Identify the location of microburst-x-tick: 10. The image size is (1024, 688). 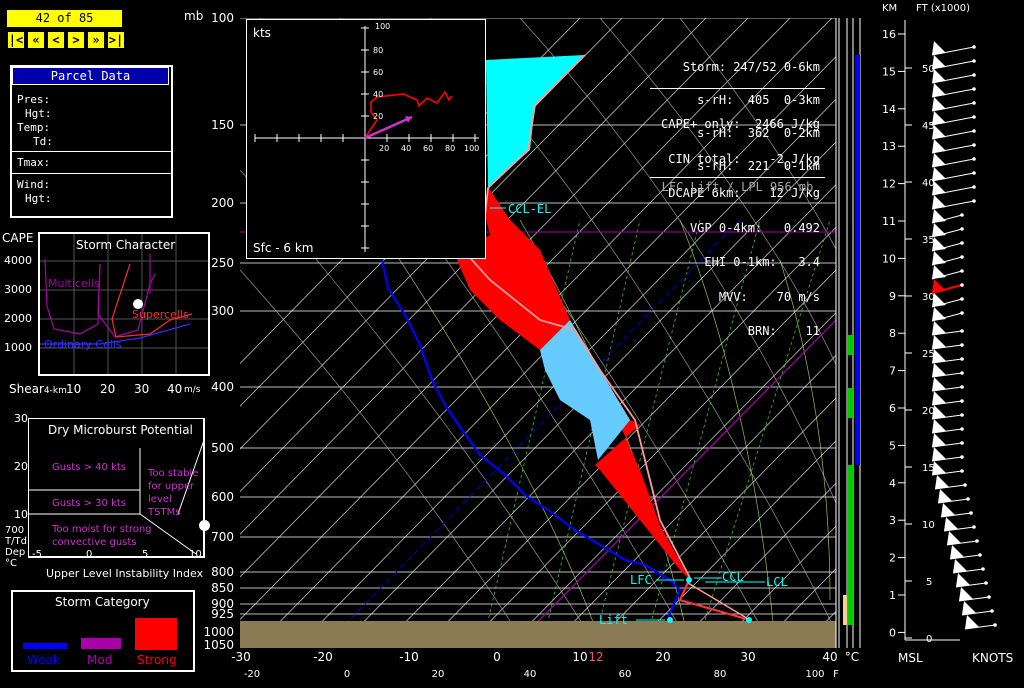
(195, 554).